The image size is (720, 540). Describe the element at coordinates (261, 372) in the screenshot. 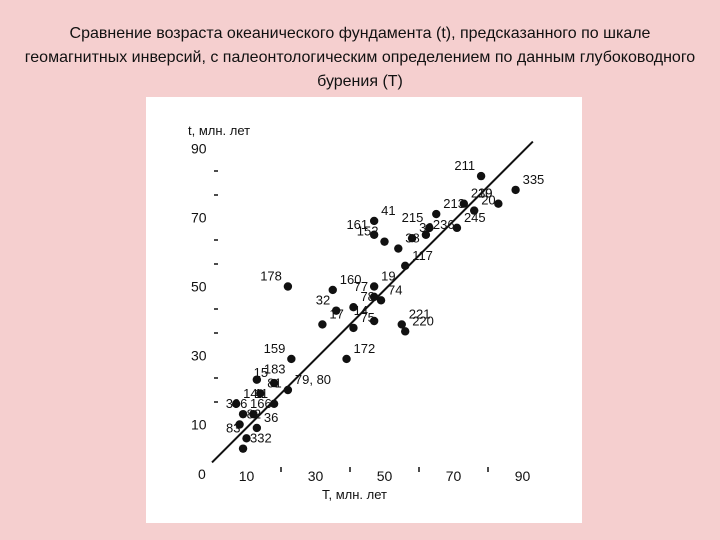

I see `point-label: 15` at that location.